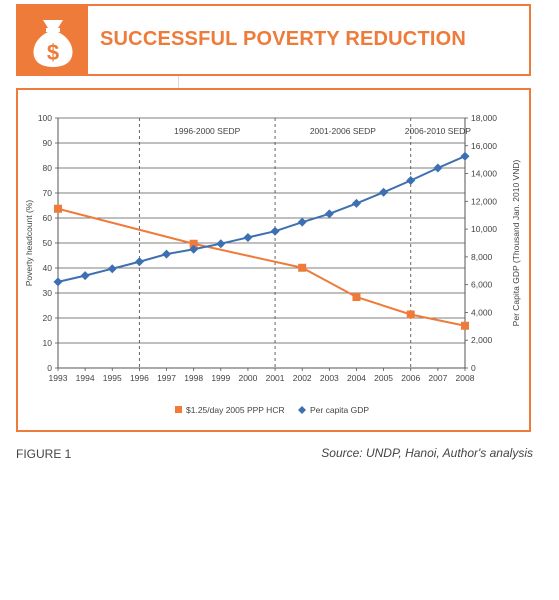  Describe the element at coordinates (465, 378) in the screenshot. I see `x-tick-label: 2008` at that location.